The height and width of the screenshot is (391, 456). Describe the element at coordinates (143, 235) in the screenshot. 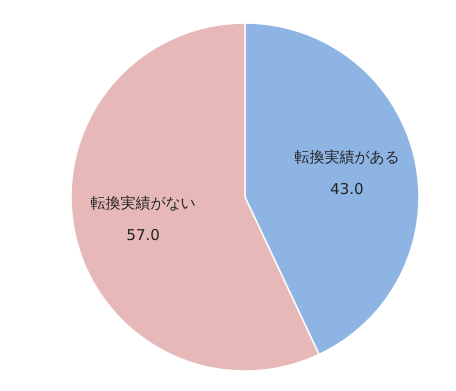

I see `data-label: 57.0` at that location.